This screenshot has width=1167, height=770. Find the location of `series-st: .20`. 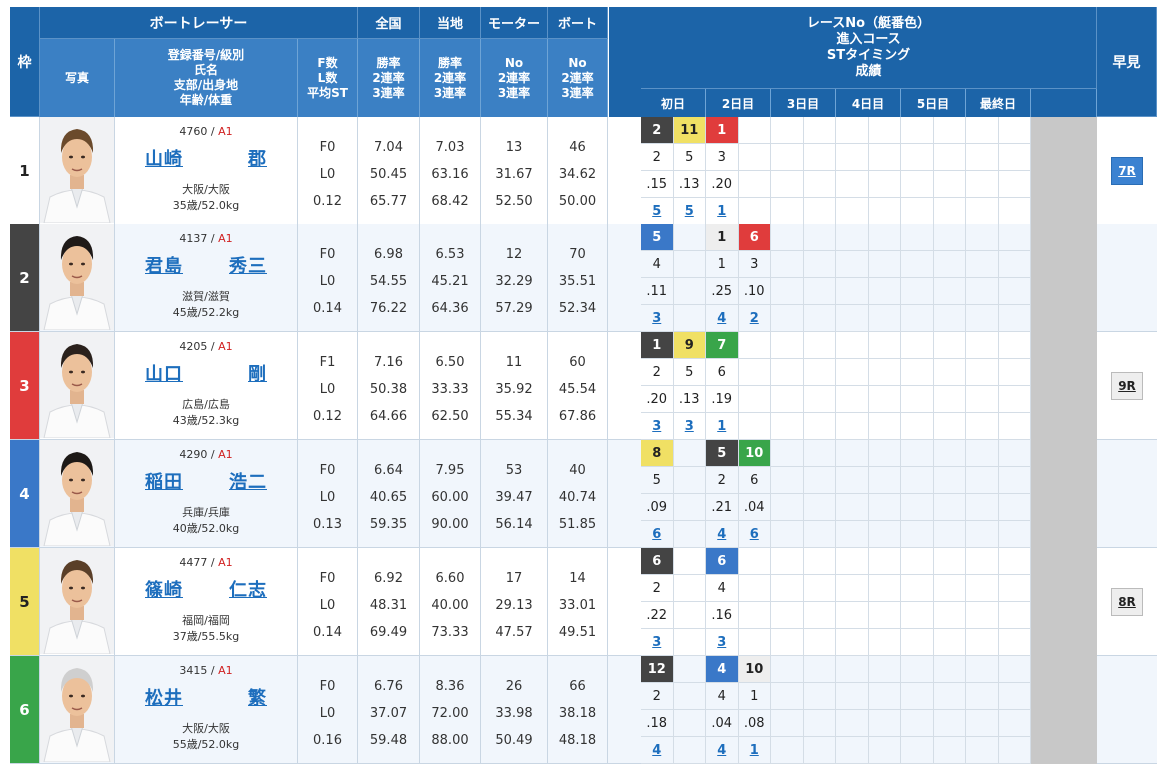

series-st: .20 is located at coordinates (657, 399).